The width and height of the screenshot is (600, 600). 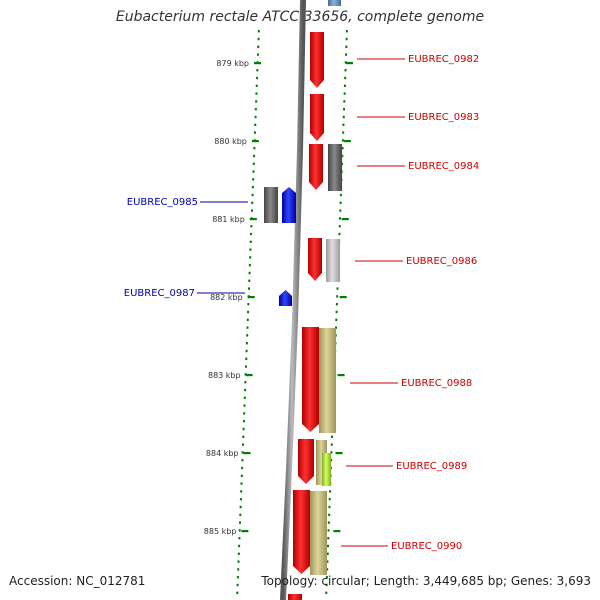 I want to click on gene-label-eubrec-0984: EUBREC_0984, so click(x=443, y=166).